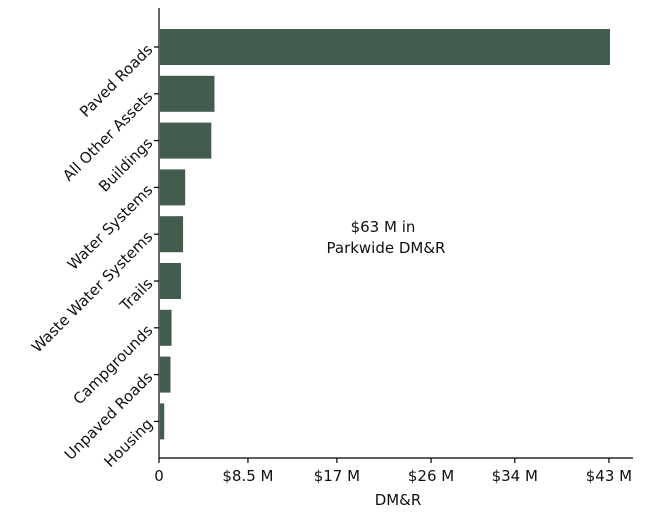 The height and width of the screenshot is (512, 655). I want to click on x-tick-label-4: $34 M, so click(515, 476).